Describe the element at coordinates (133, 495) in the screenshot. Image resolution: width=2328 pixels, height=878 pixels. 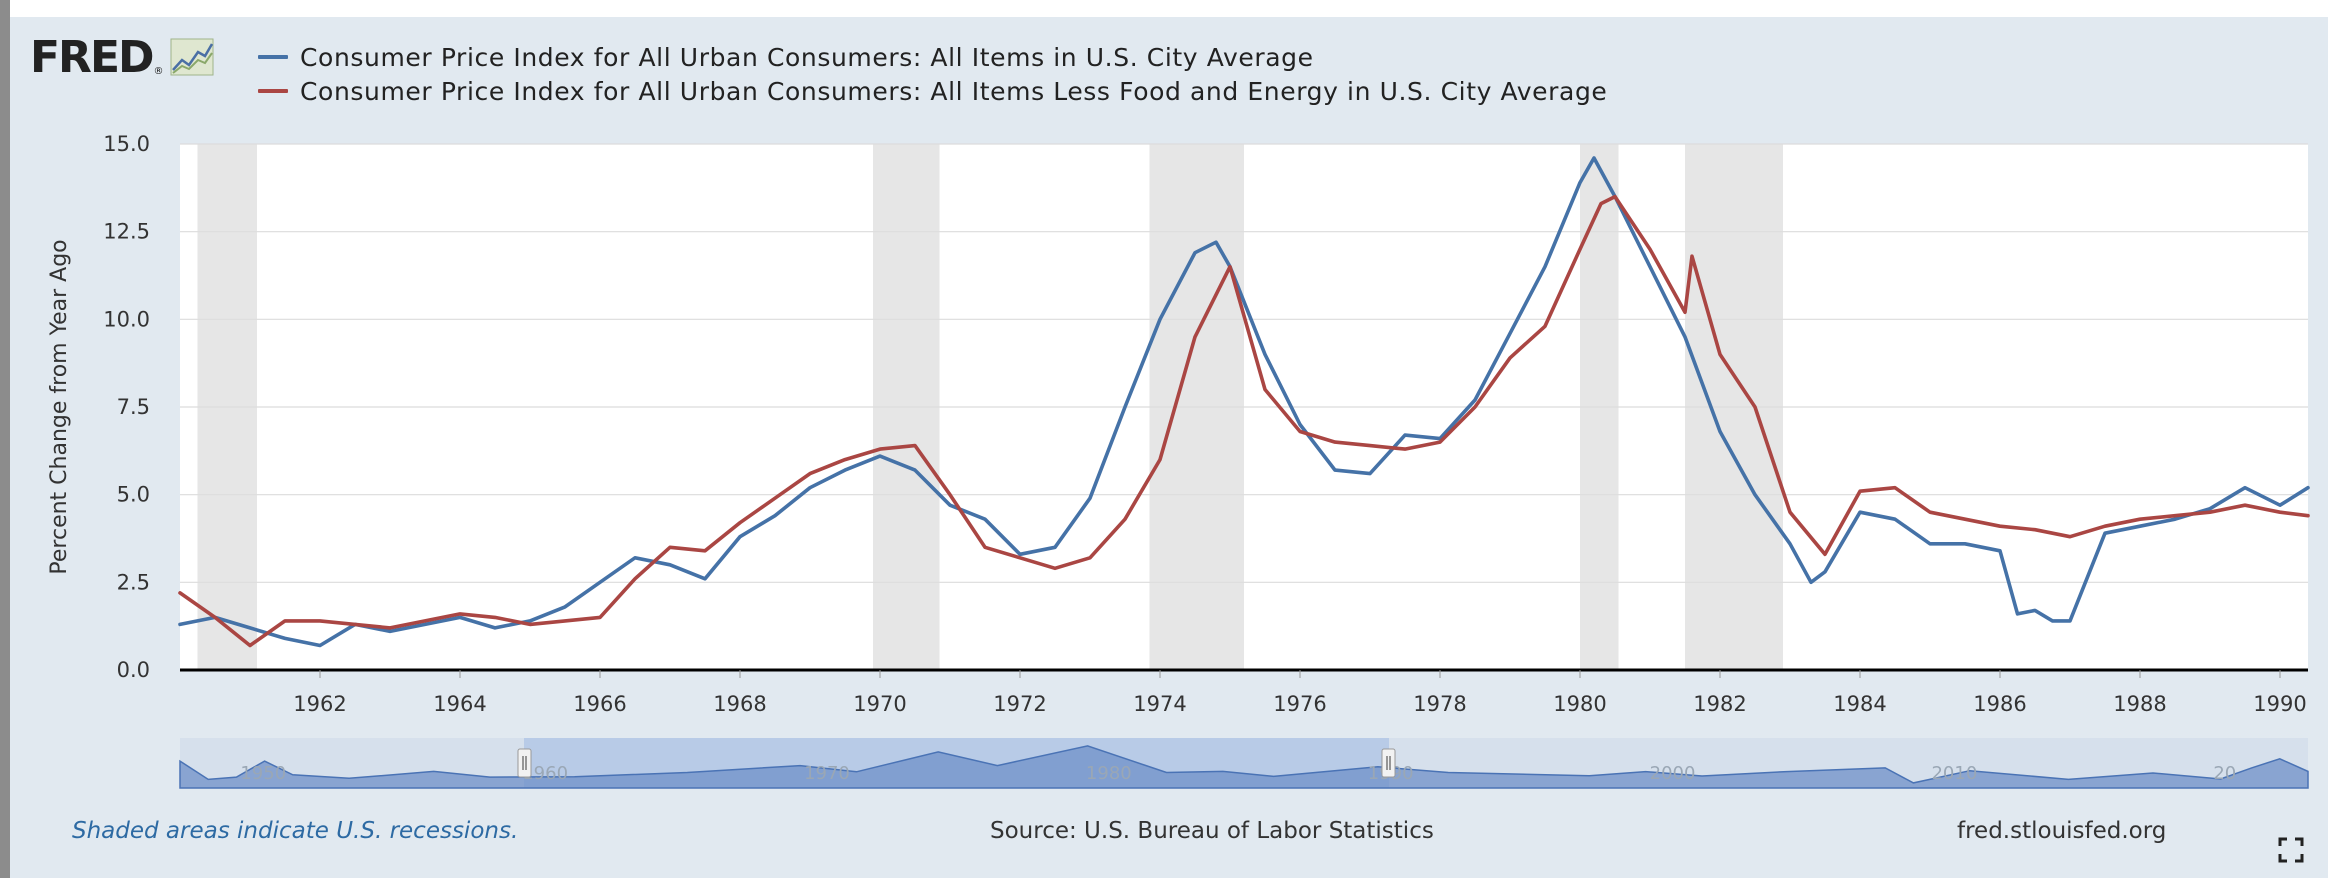
I see `y-tick-label: 5.0` at that location.